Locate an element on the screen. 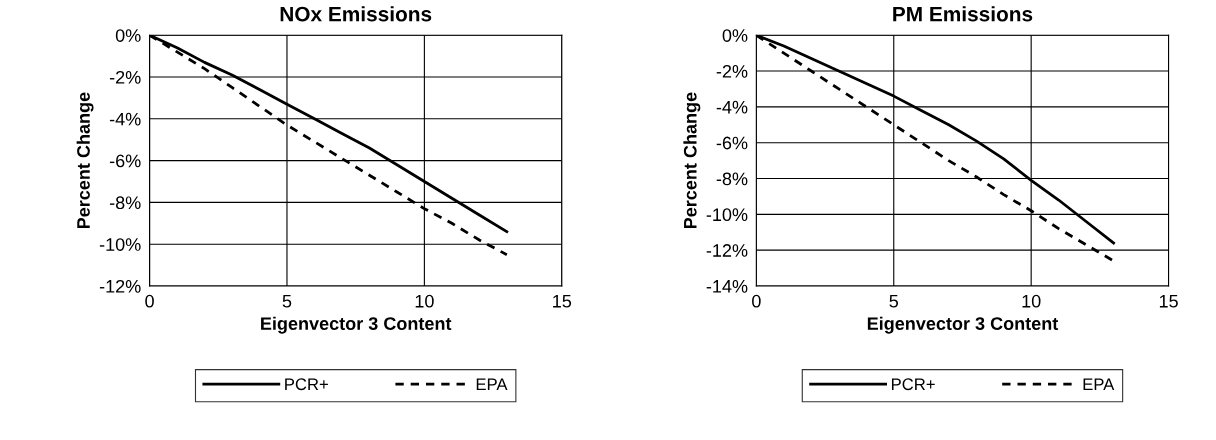 This screenshot has height=440, width=1216. chart-title: NOx Emissions is located at coordinates (356, 14).